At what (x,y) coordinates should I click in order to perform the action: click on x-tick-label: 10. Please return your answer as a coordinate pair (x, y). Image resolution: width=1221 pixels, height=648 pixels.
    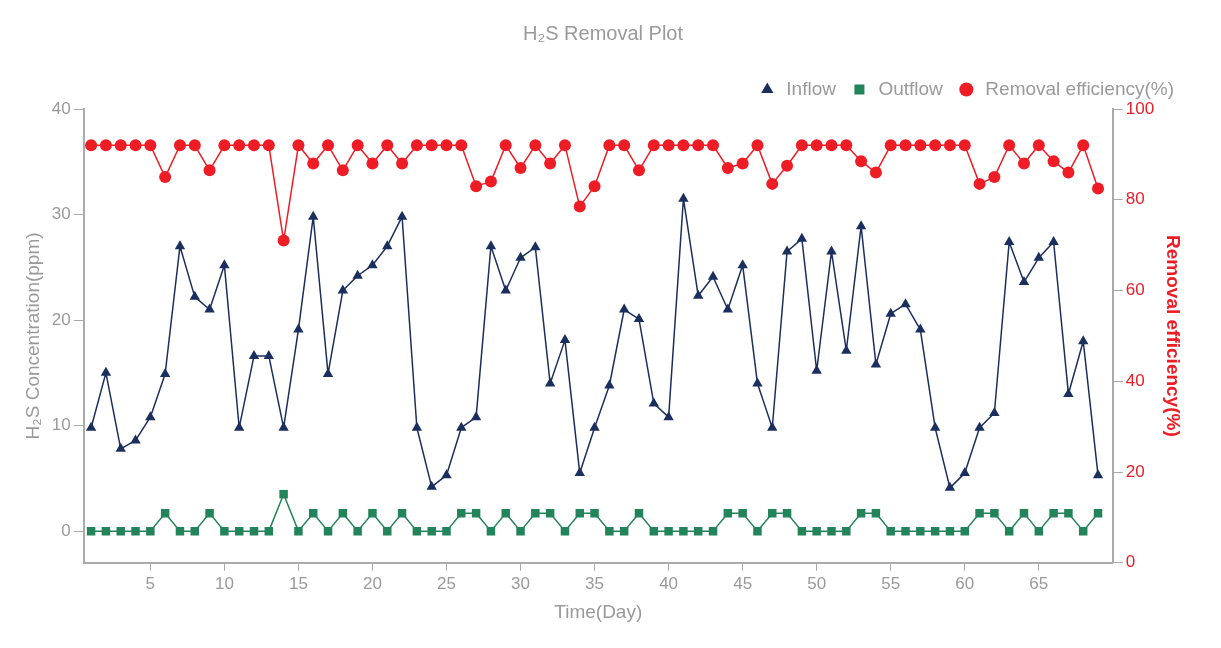
    Looking at the image, I should click on (224, 583).